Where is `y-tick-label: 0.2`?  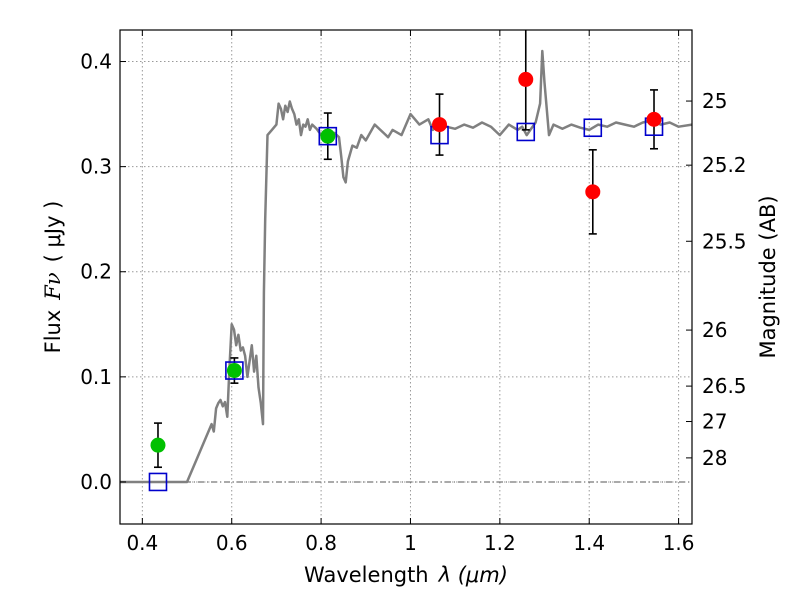 y-tick-label: 0.2 is located at coordinates (96, 272).